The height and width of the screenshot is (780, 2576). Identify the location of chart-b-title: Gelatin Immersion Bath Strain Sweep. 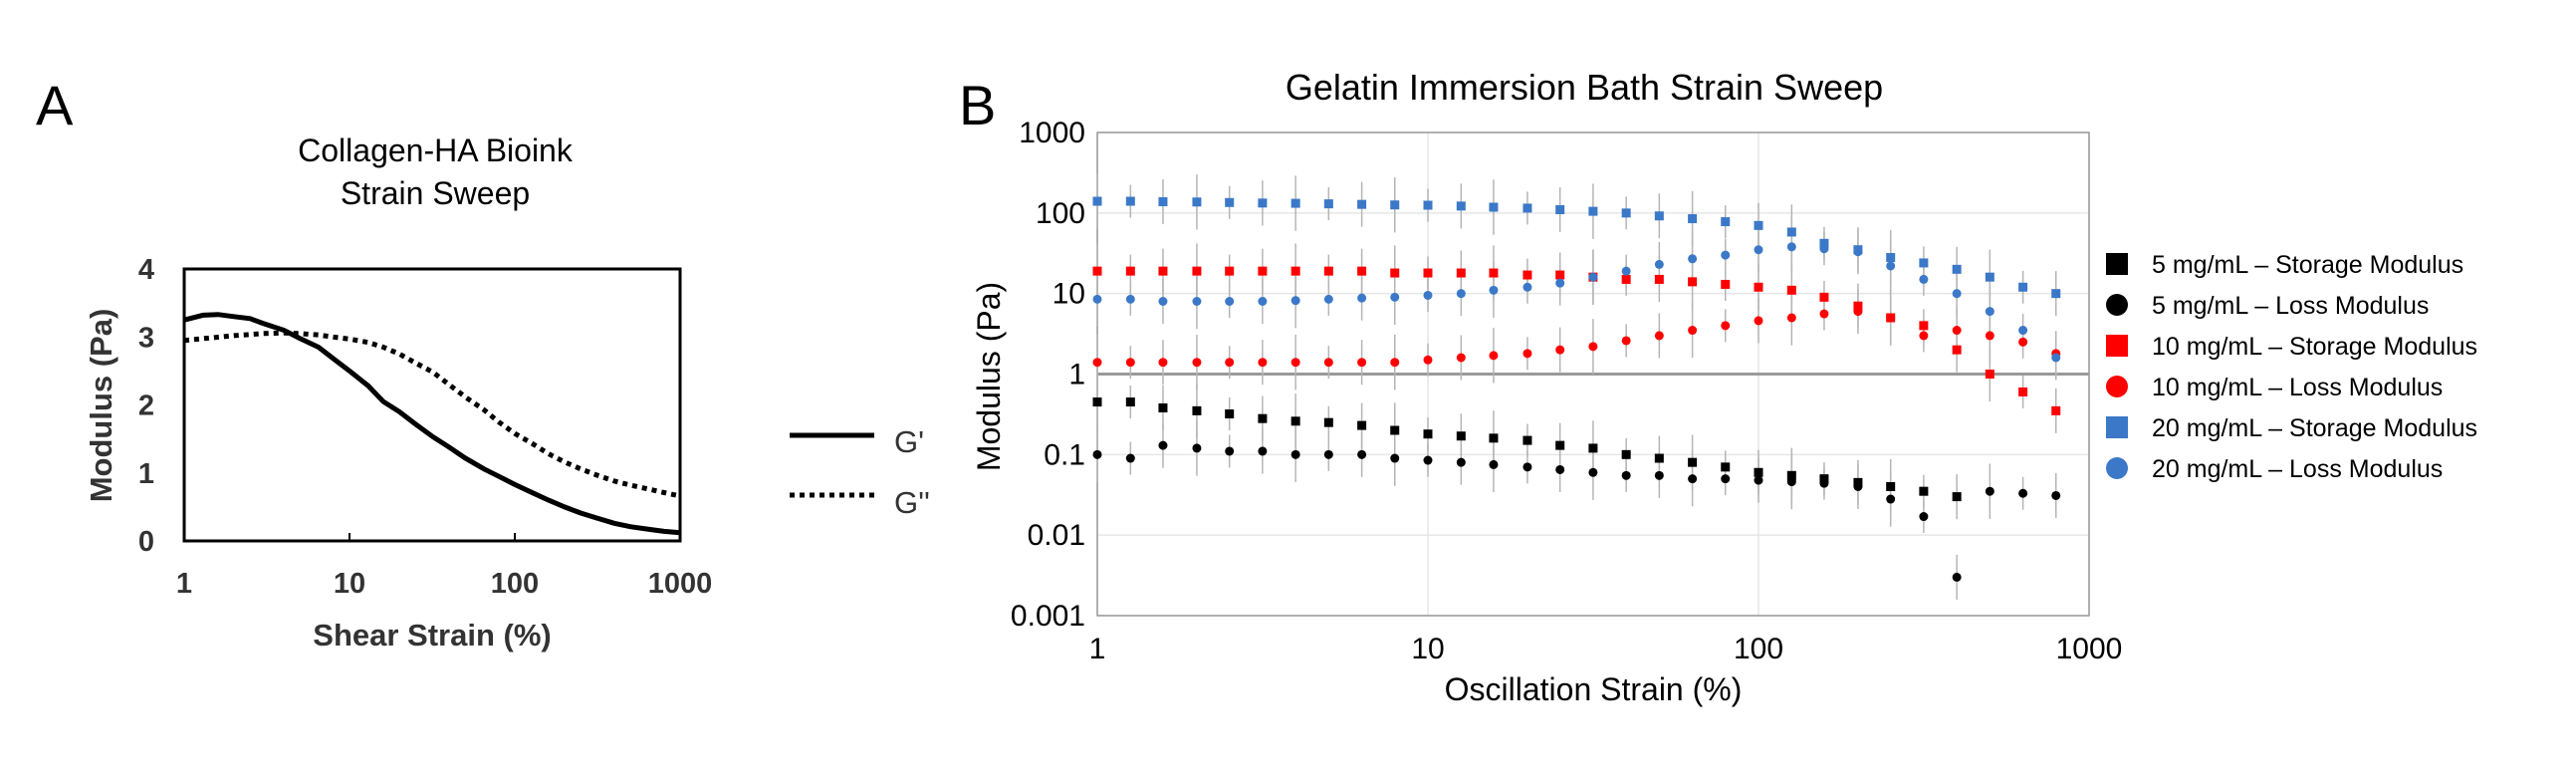
(1584, 87).